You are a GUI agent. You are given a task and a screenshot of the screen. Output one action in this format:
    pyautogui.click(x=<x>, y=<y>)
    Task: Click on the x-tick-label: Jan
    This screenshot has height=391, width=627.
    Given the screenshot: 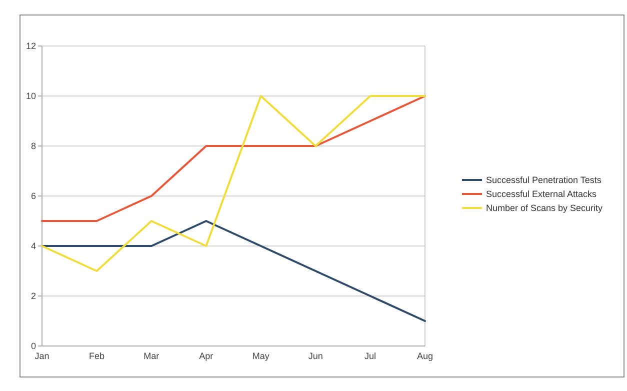 What is the action you would take?
    pyautogui.click(x=42, y=356)
    